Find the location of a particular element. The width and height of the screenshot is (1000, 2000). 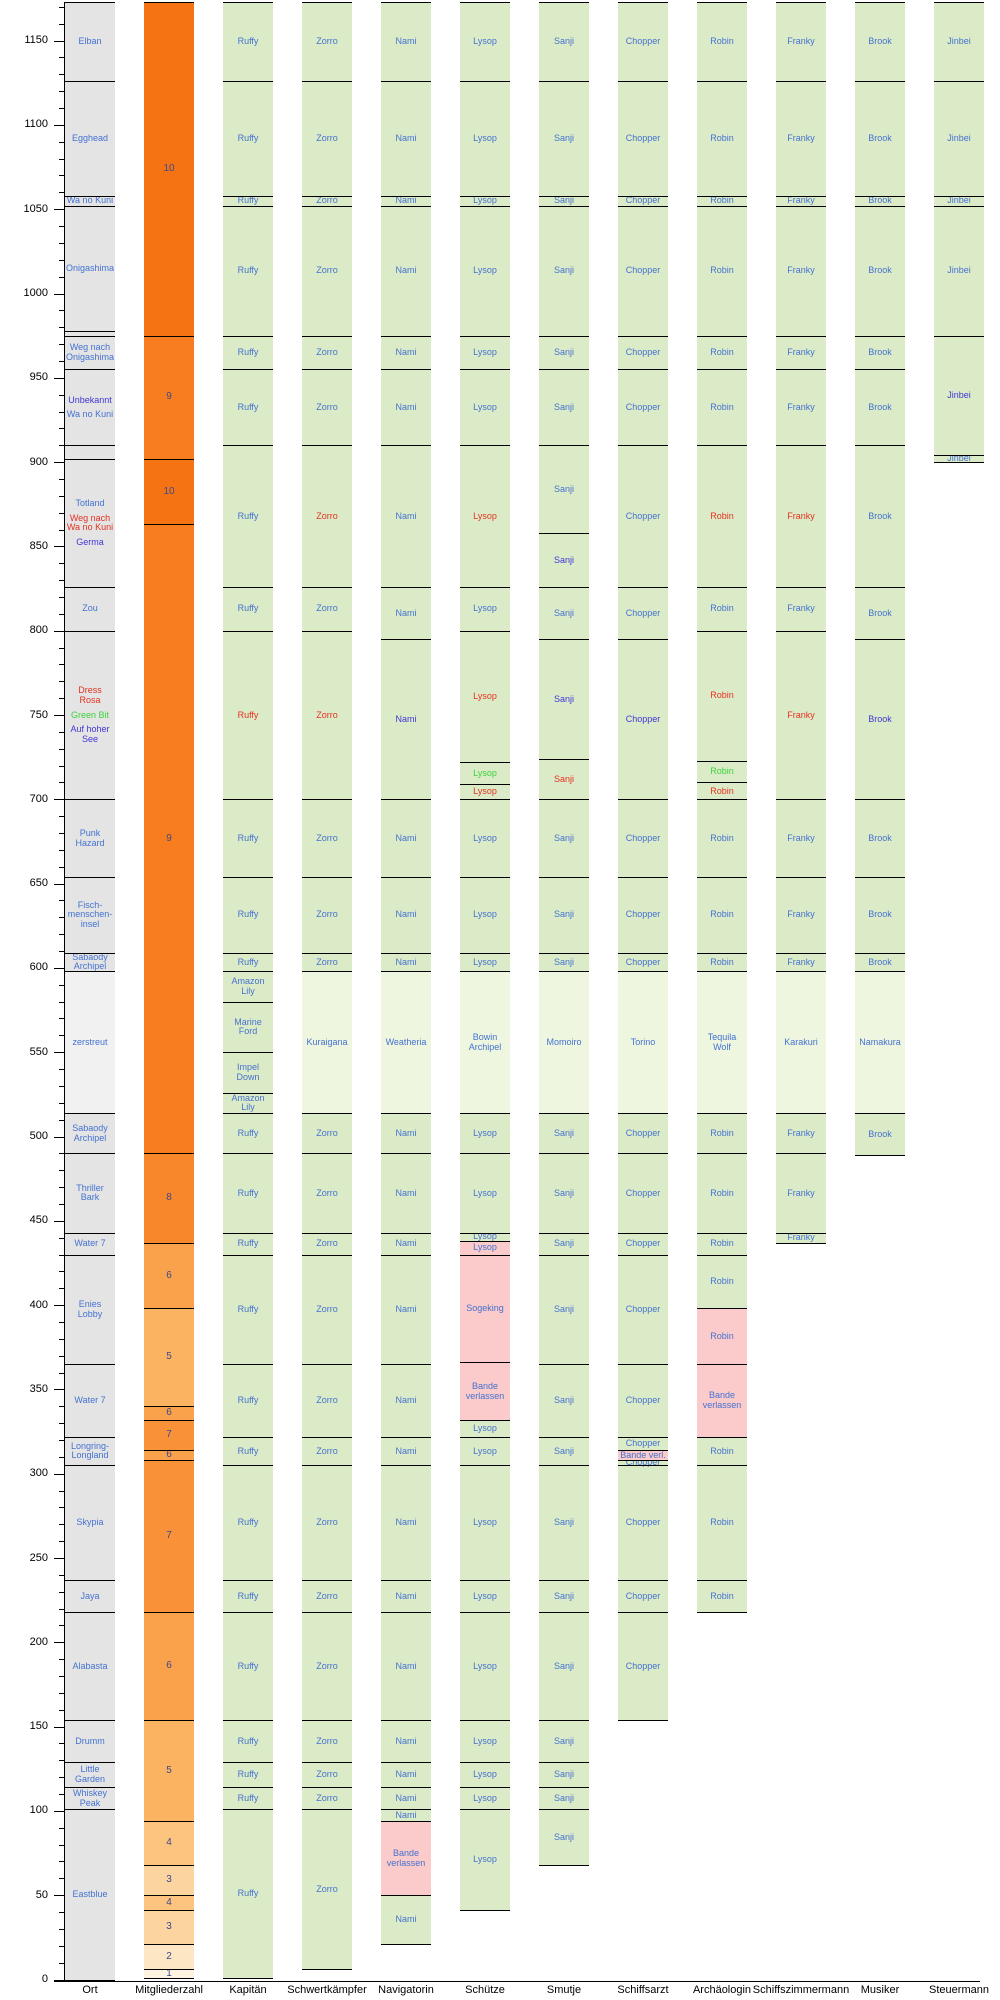

segment: Torino is located at coordinates (643, 1042).